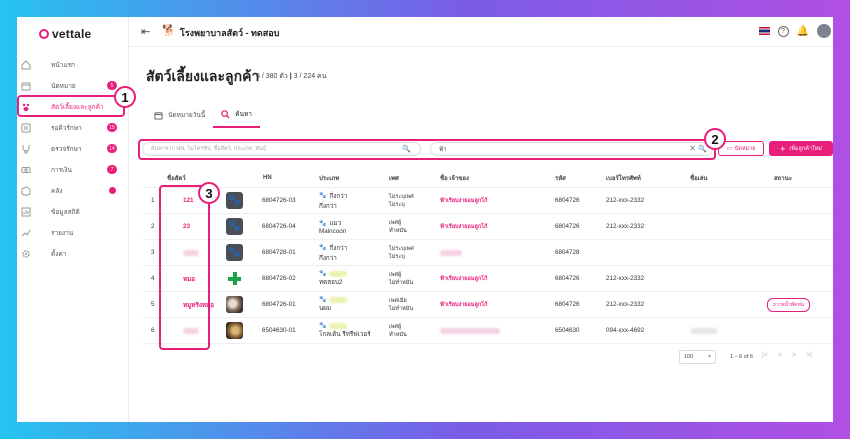 This screenshot has width=850, height=439. Describe the element at coordinates (153, 278) in the screenshot. I see `row-number: 4` at that location.